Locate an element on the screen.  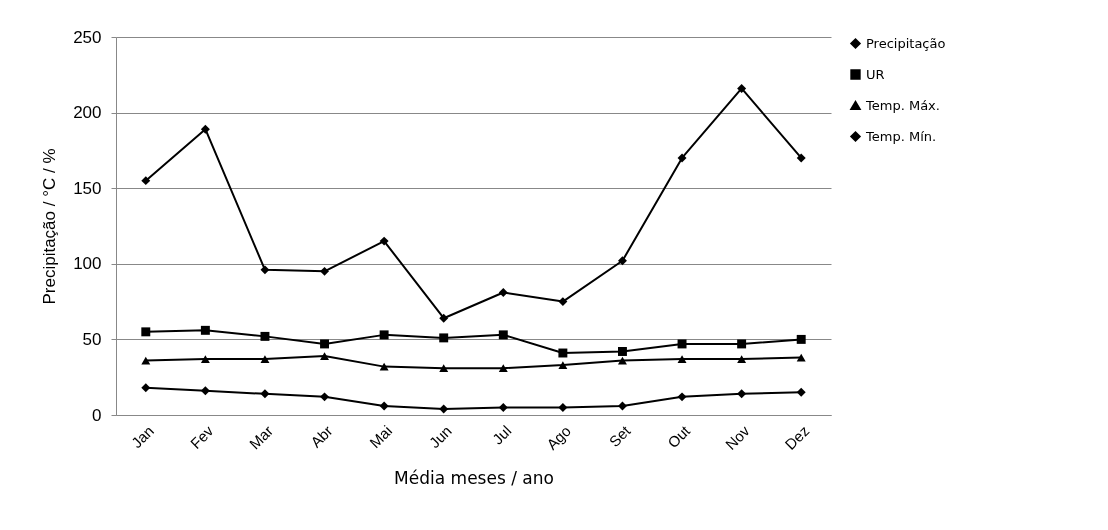
y-tick-label: 100 is located at coordinates (87, 264).